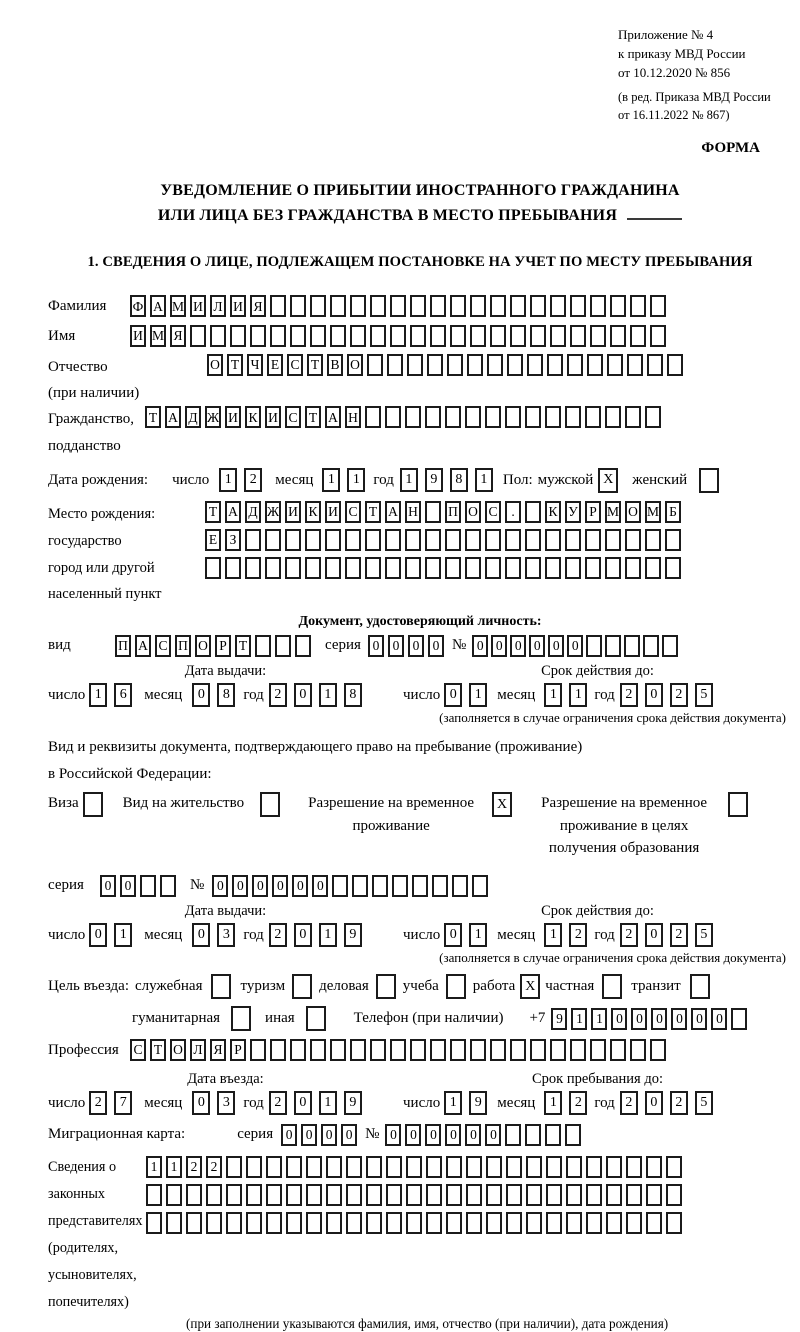  I want to click on sex-male-checkbox: X, so click(608, 480).